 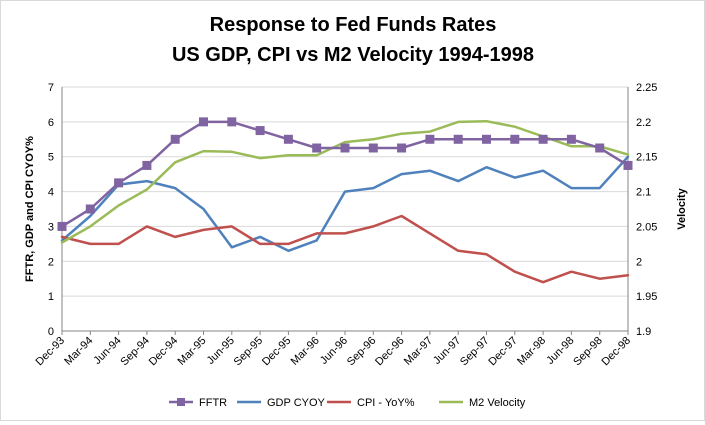 I want to click on y2-tick-label: 2.25, so click(x=646, y=88).